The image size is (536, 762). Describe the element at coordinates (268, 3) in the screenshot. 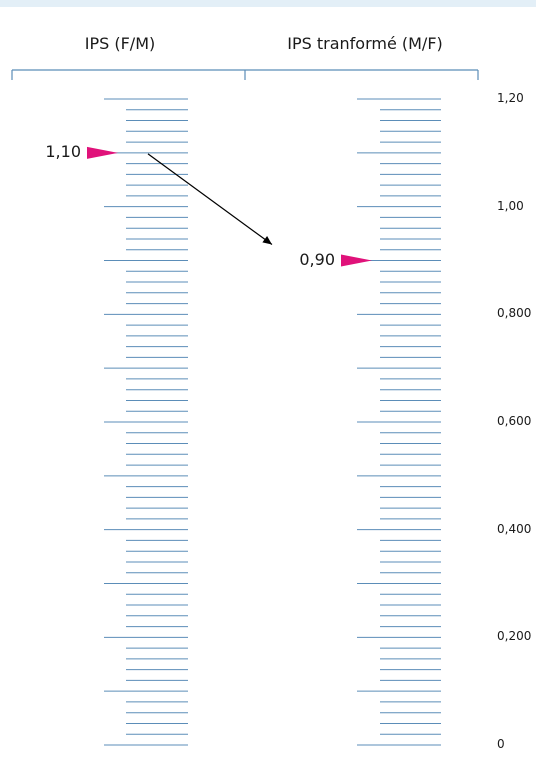

I see `top-band` at that location.